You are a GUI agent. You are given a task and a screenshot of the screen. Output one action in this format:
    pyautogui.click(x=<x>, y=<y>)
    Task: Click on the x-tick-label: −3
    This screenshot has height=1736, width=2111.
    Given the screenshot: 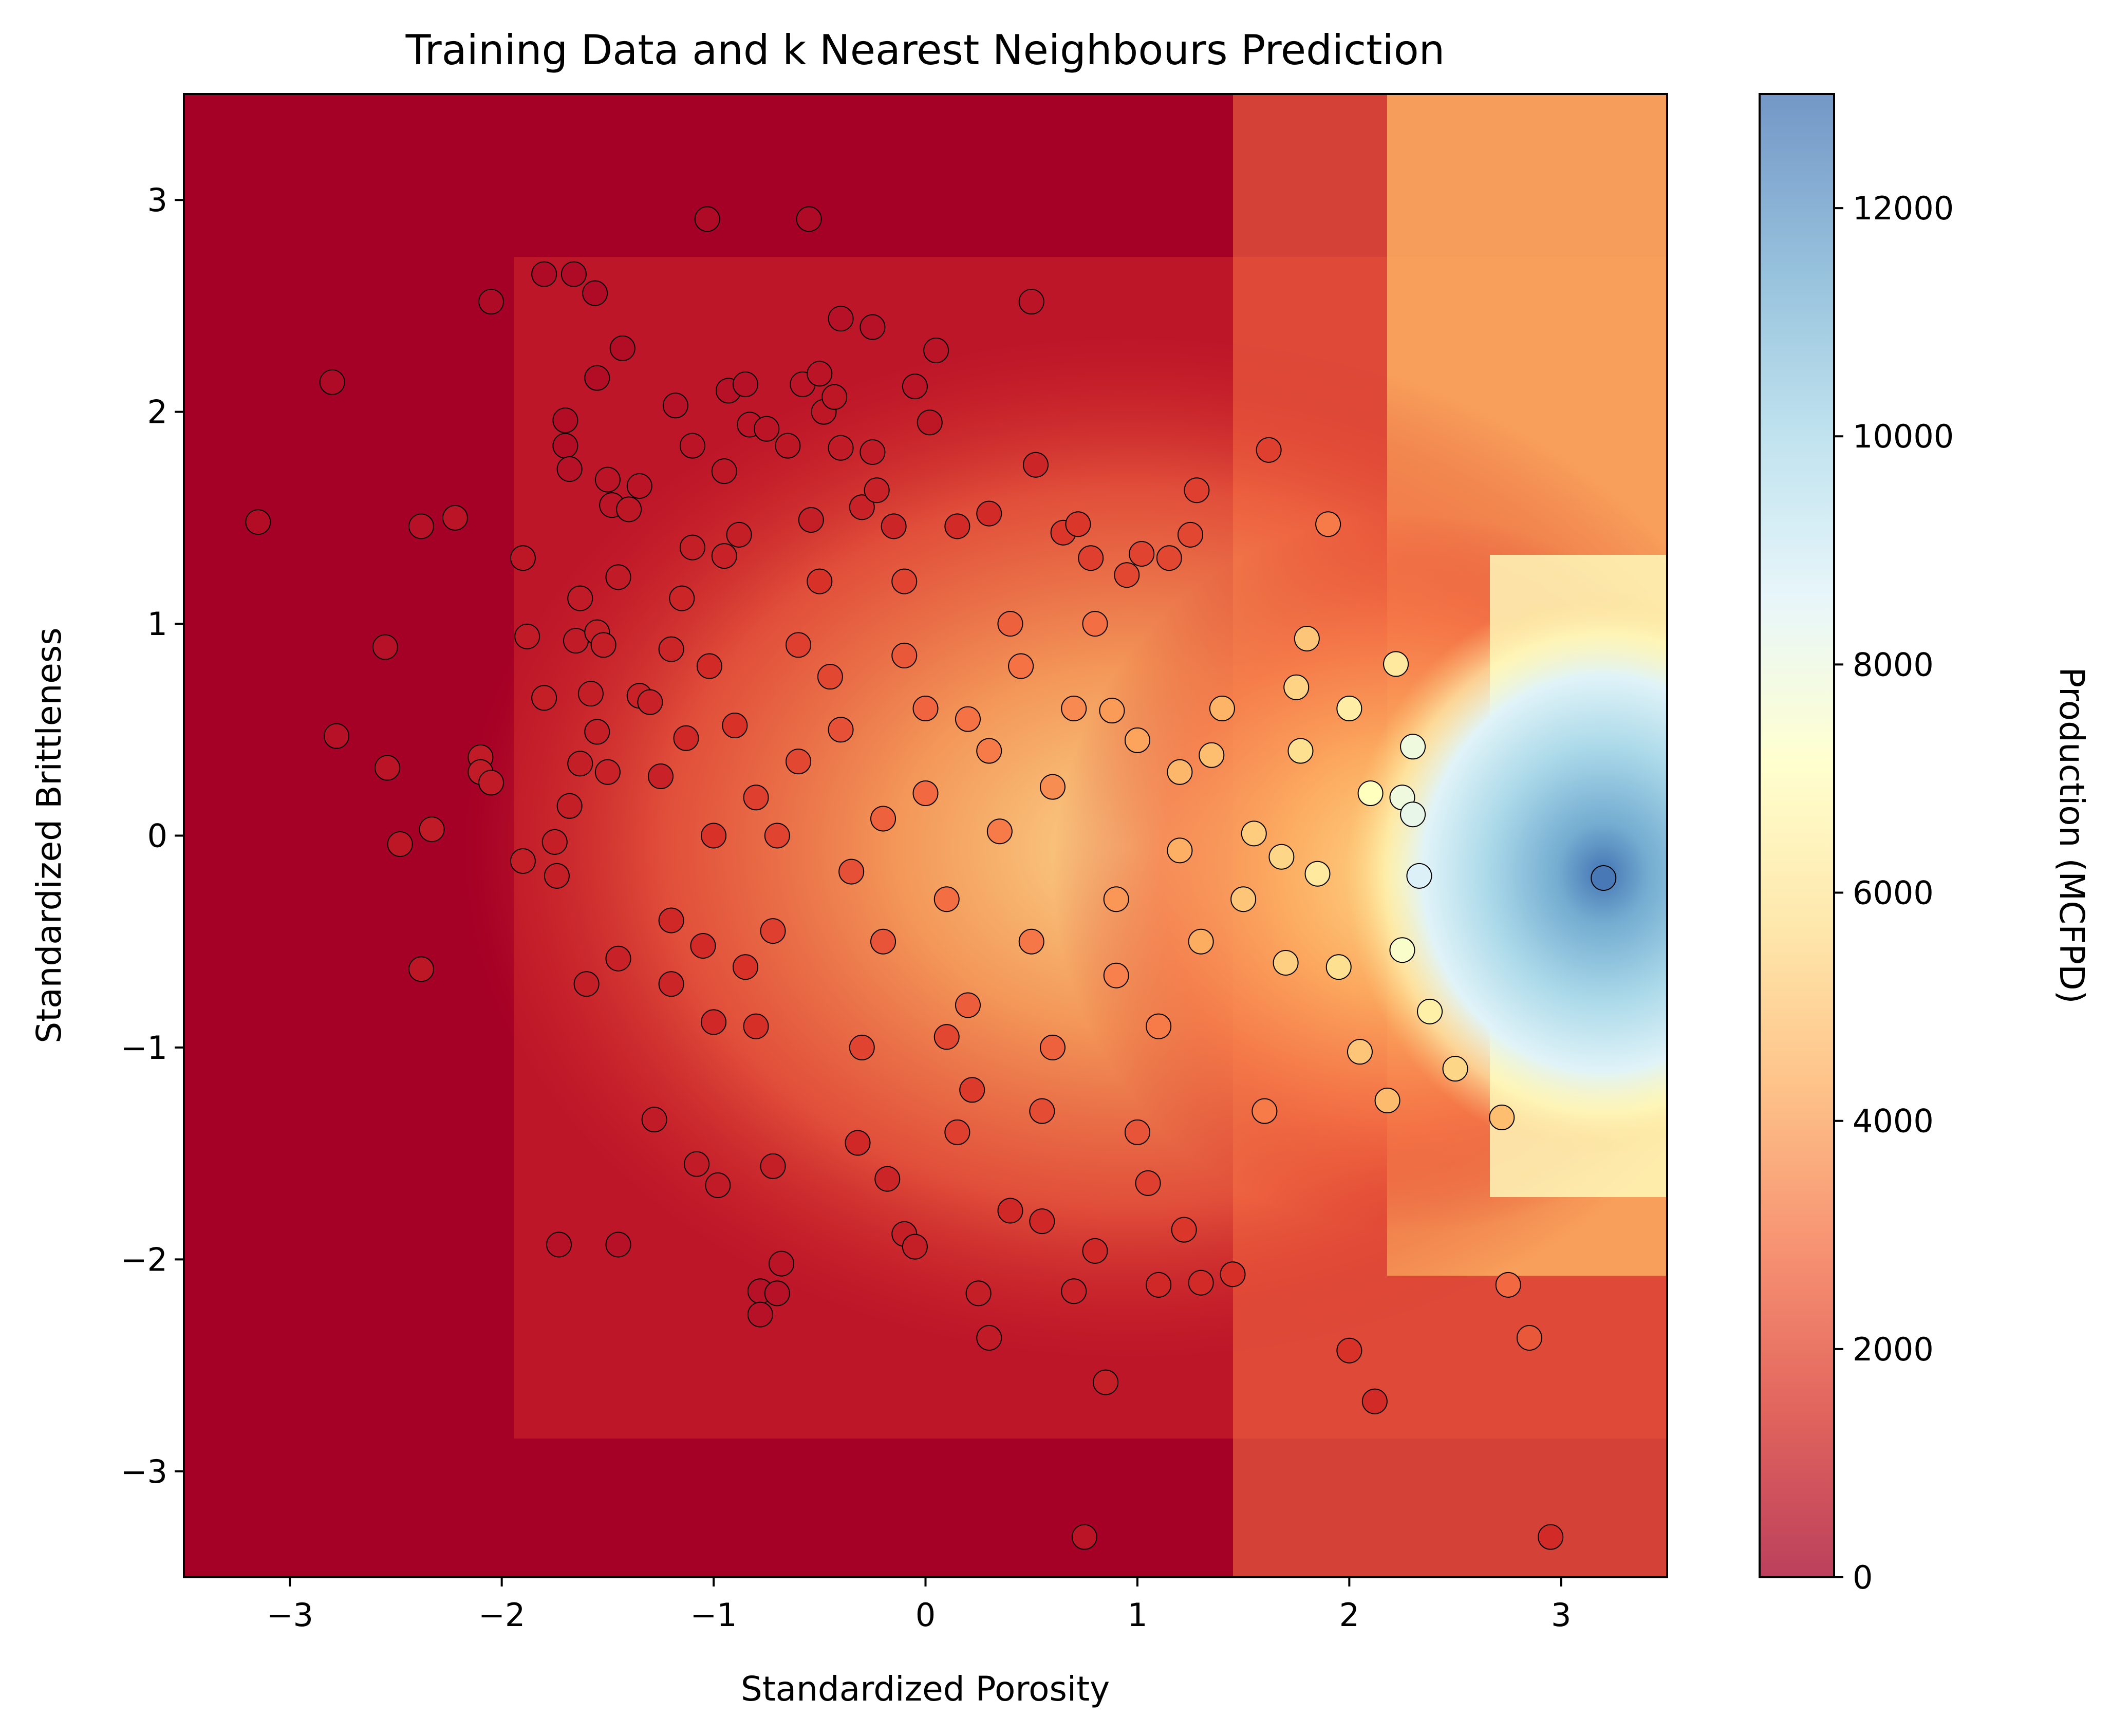 What is the action you would take?
    pyautogui.click(x=290, y=1615)
    